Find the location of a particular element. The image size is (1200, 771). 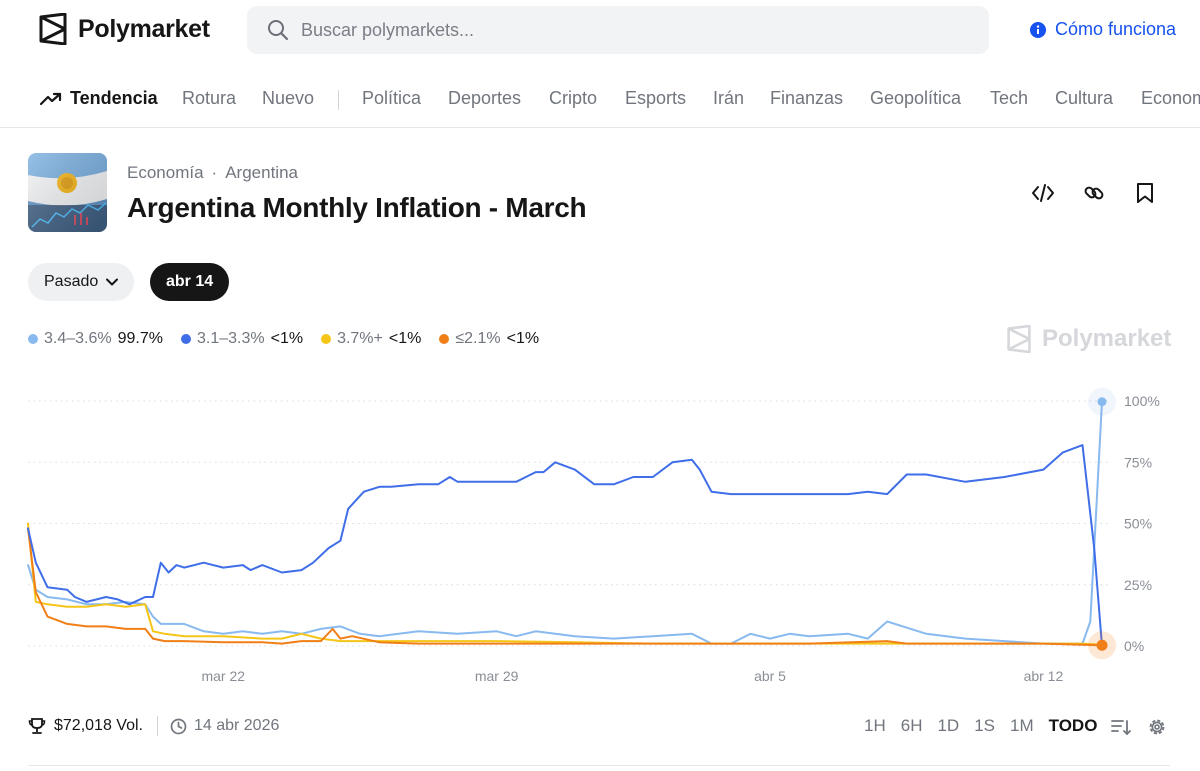

top-header: Polymarket Cómo funciona is located at coordinates (600, 31).